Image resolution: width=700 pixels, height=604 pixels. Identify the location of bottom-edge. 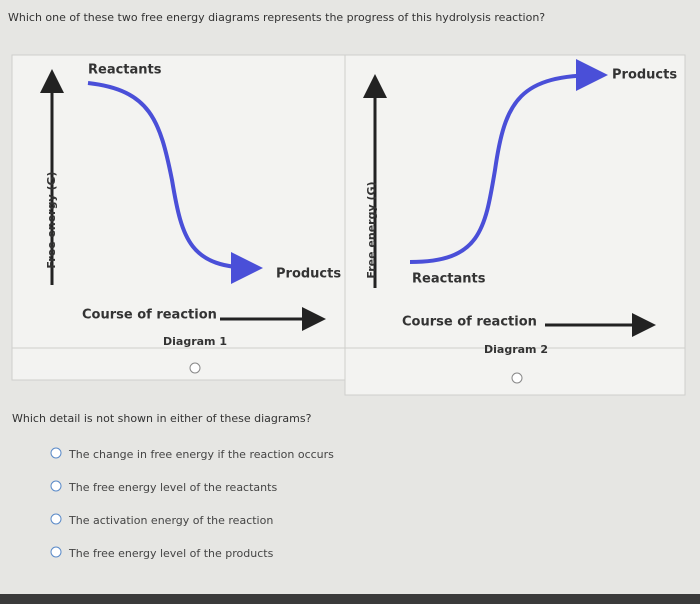
(350, 599).